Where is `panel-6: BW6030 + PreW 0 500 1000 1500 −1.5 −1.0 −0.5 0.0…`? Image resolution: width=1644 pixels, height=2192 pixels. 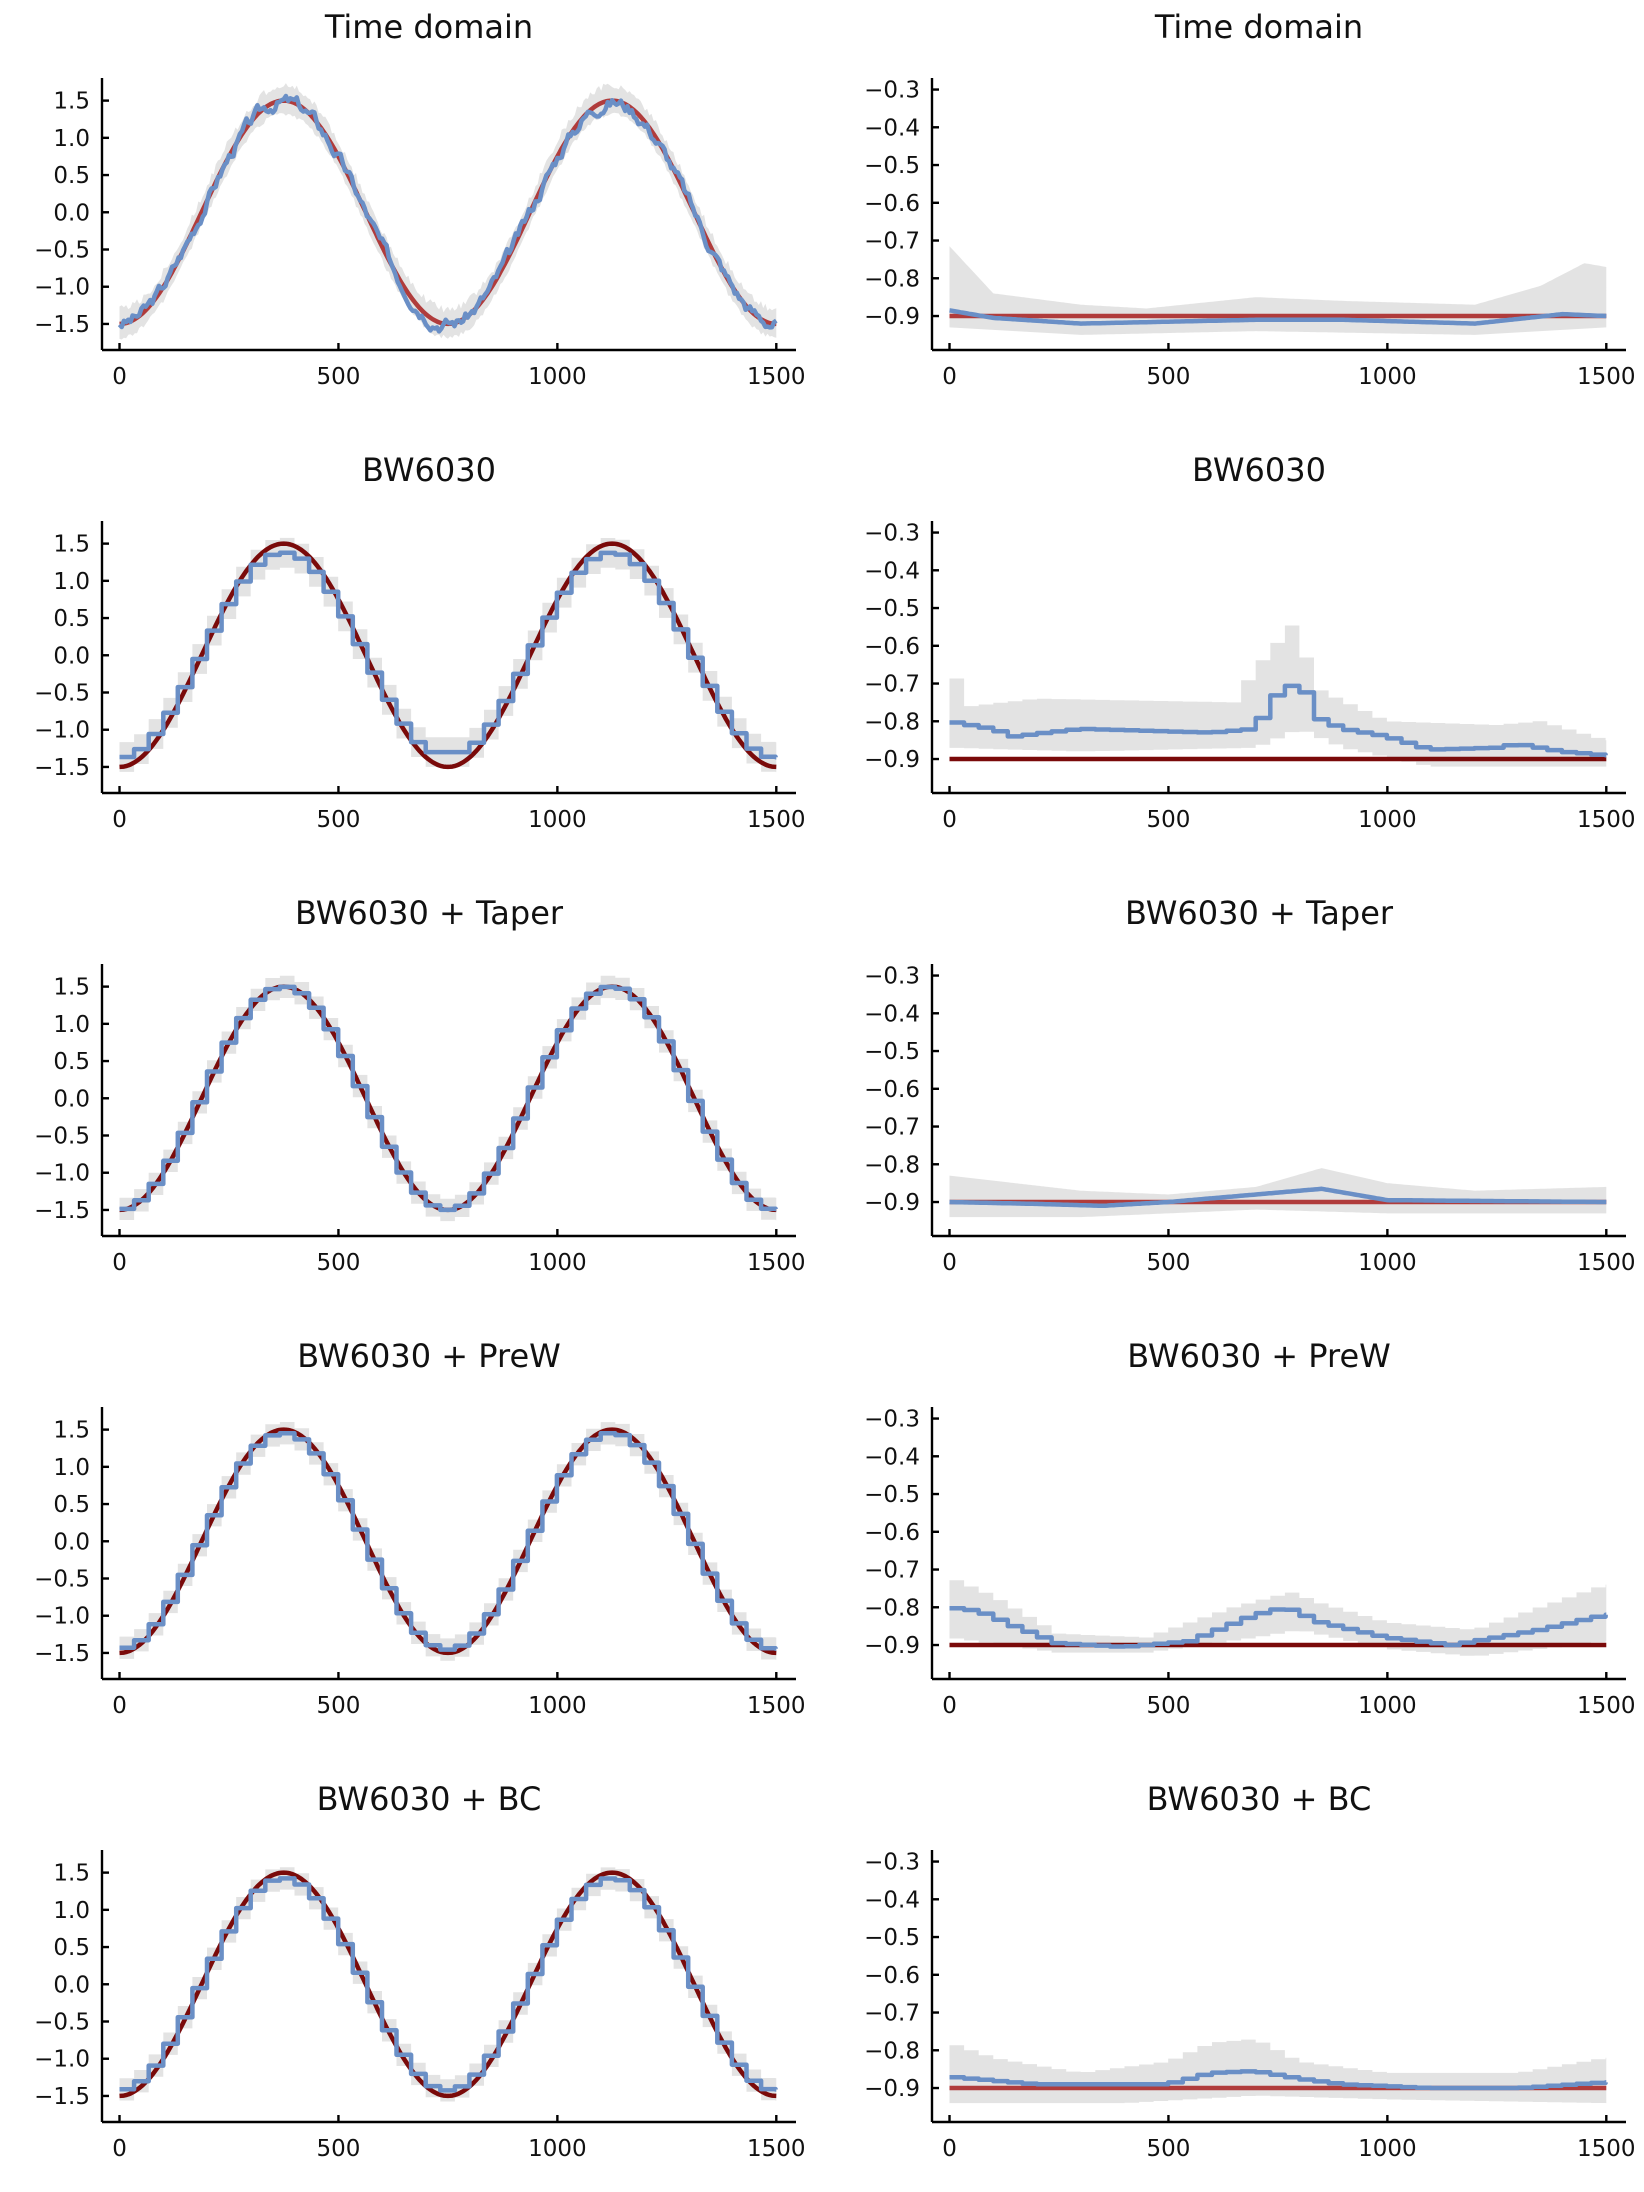 panel-6: BW6030 + PreW 0 500 1000 1500 −1.5 −1.0 −0.5 0.0… is located at coordinates (419, 1528).